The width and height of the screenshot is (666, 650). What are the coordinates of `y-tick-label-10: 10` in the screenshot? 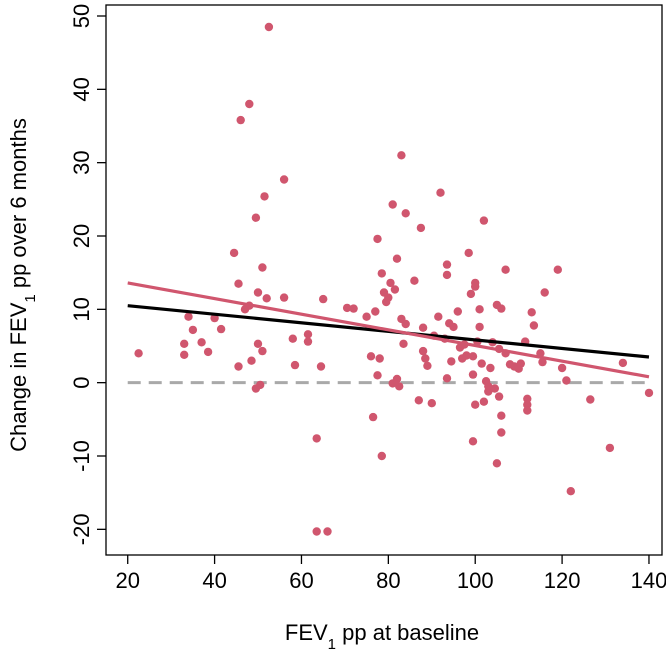 It's located at (81, 309).